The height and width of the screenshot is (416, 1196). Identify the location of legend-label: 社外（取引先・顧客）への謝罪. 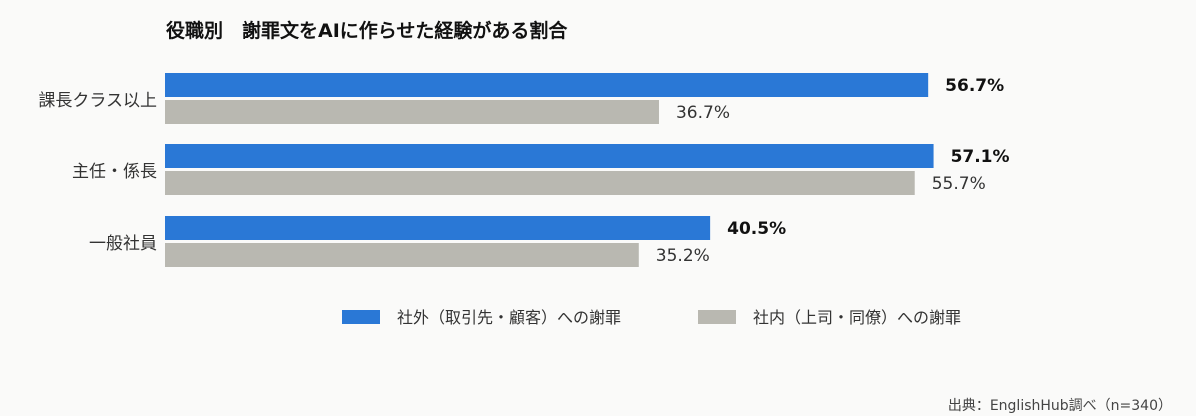
(509, 317).